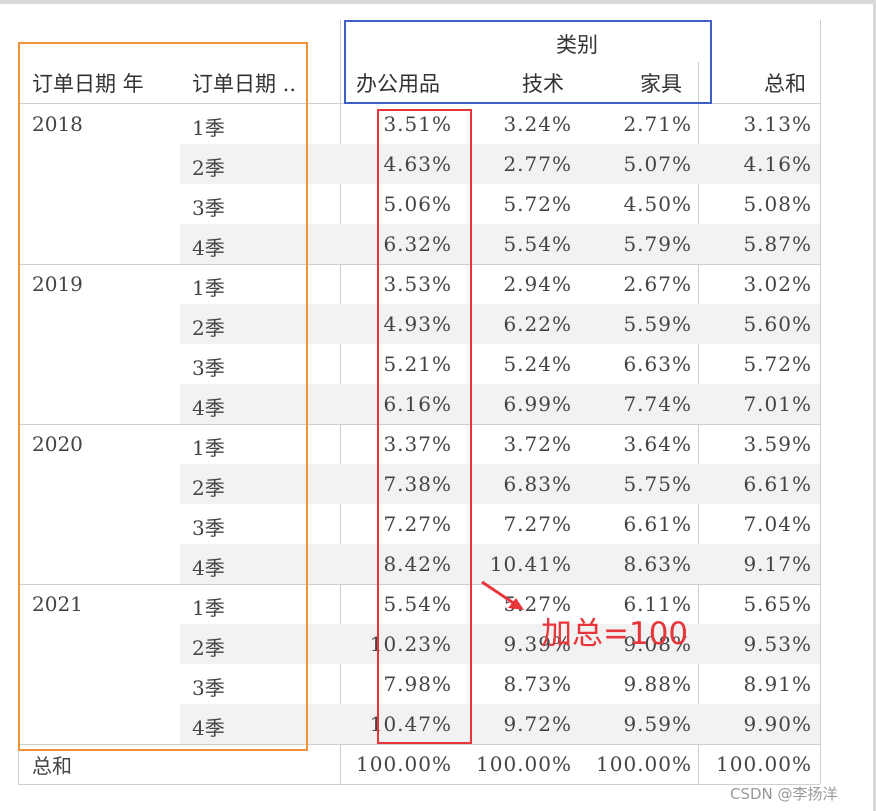 Image resolution: width=876 pixels, height=811 pixels. What do you see at coordinates (410, 724) in the screenshot?
I see `table-cell: 10.47%` at bounding box center [410, 724].